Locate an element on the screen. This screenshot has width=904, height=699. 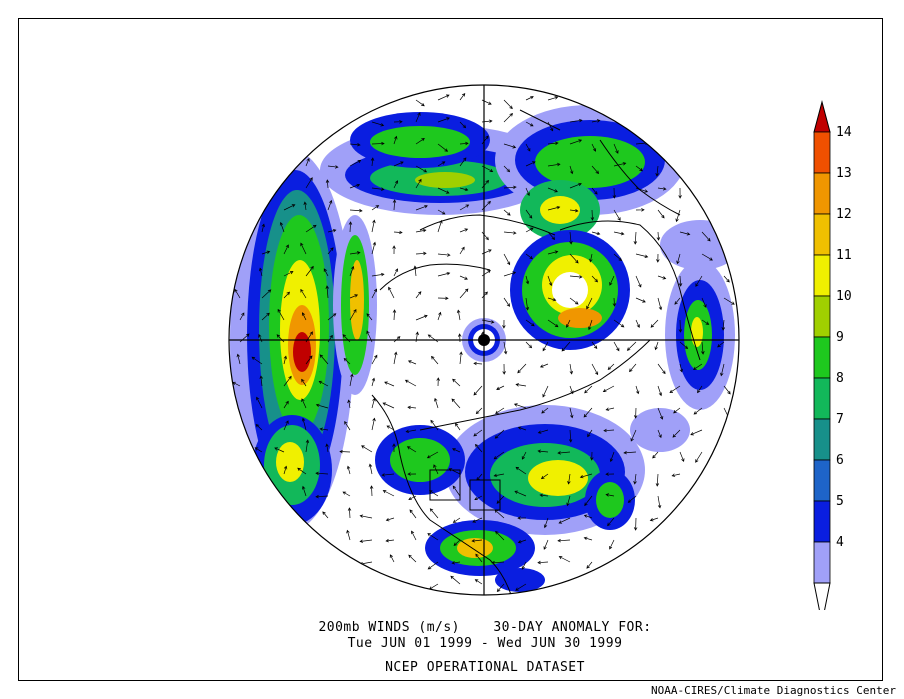
colorbar-label-8: 8 is located at coordinates (840, 378).